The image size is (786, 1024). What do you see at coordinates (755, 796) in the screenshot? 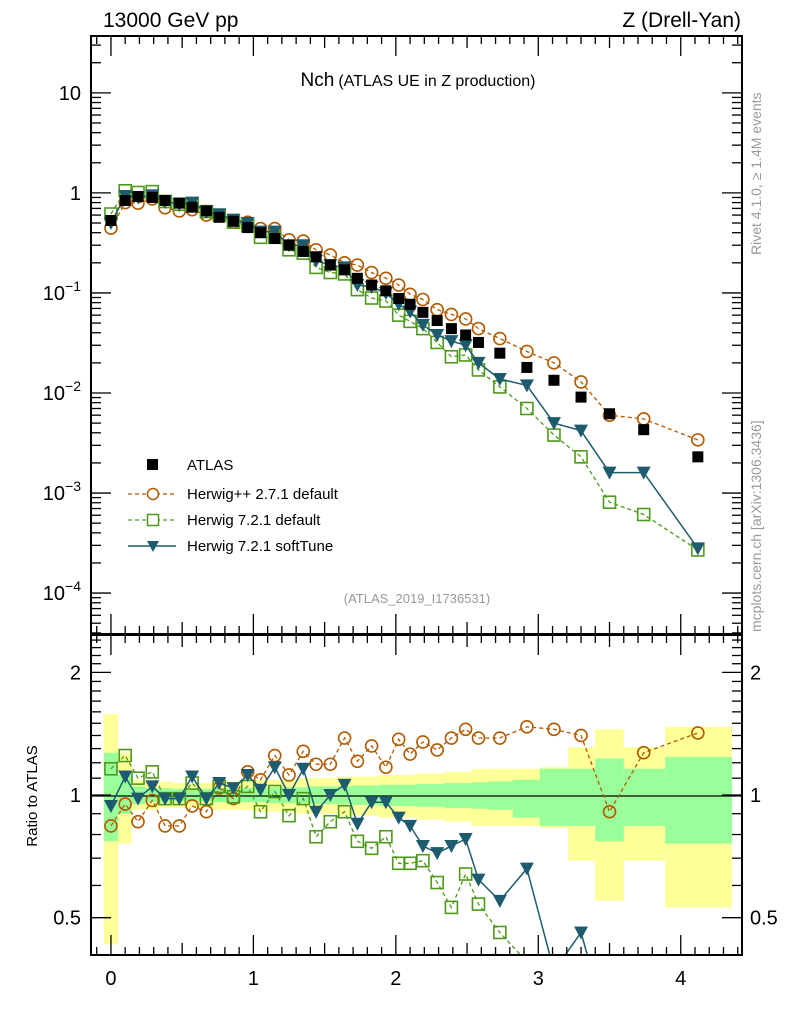
I see `ratio-y-tick-label-right: 1` at bounding box center [755, 796].